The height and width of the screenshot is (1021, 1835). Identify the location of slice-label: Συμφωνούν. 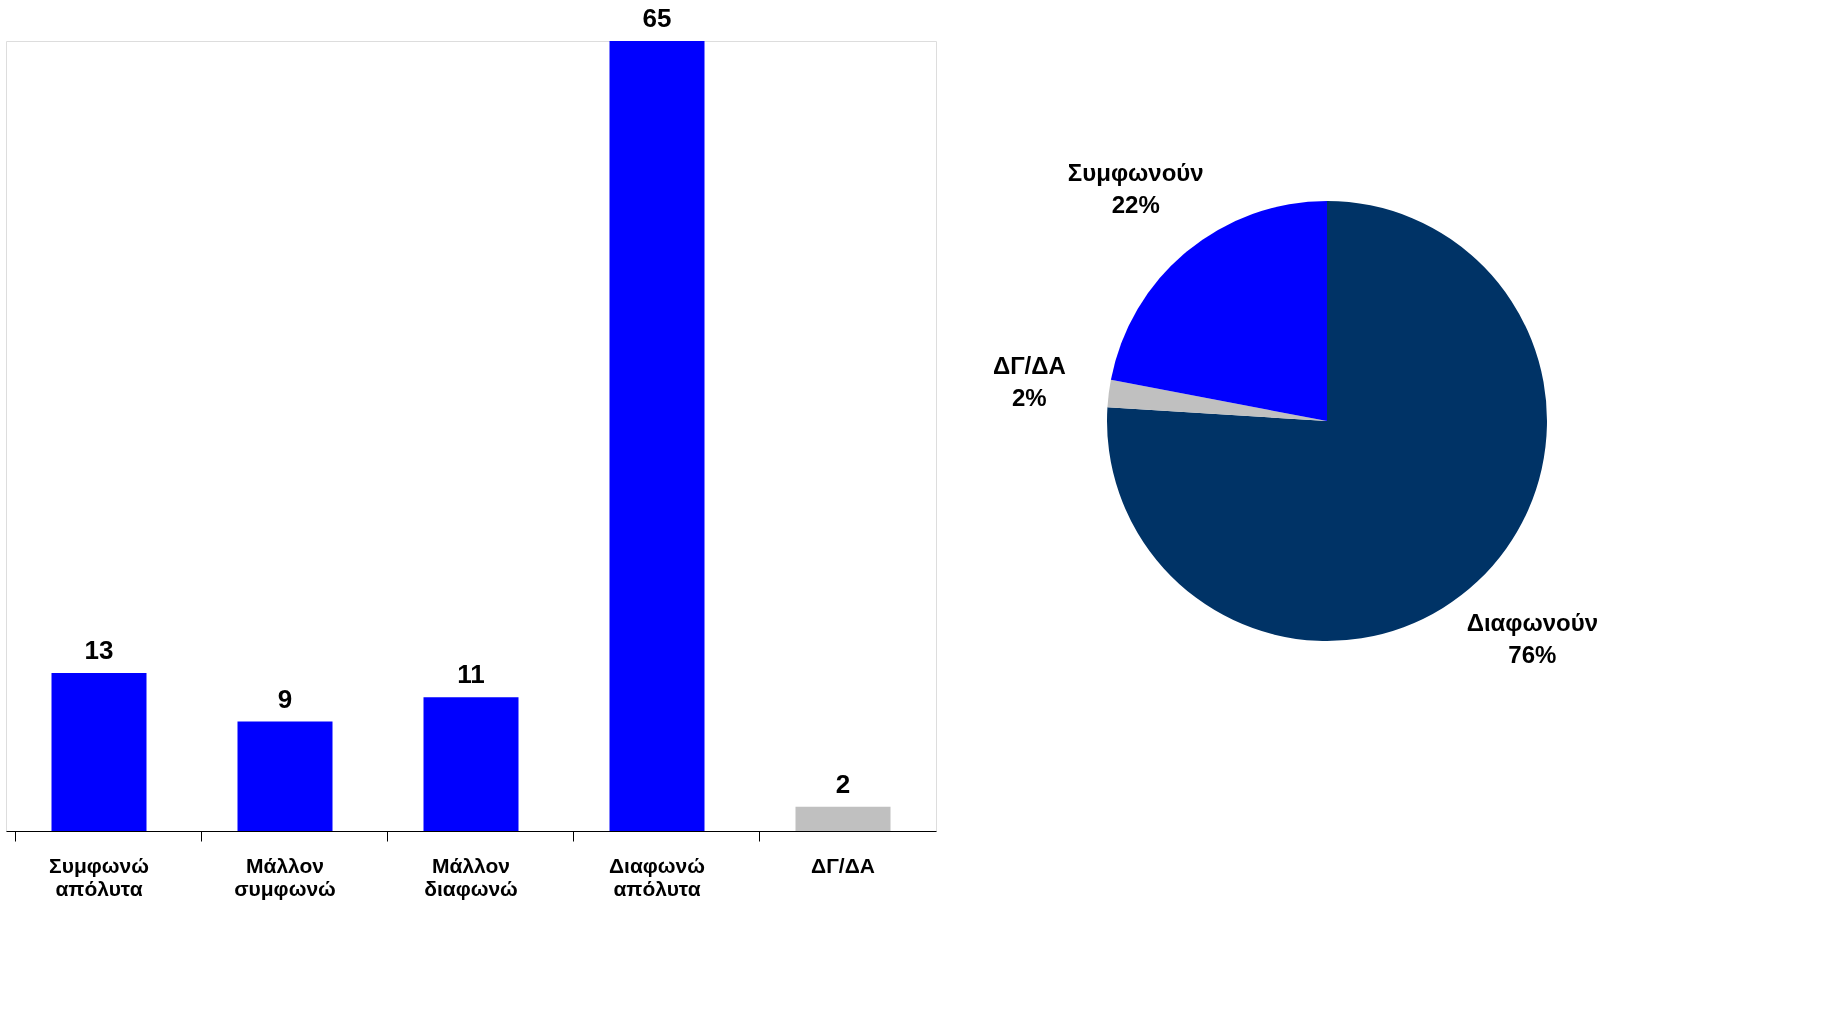
(1135, 172).